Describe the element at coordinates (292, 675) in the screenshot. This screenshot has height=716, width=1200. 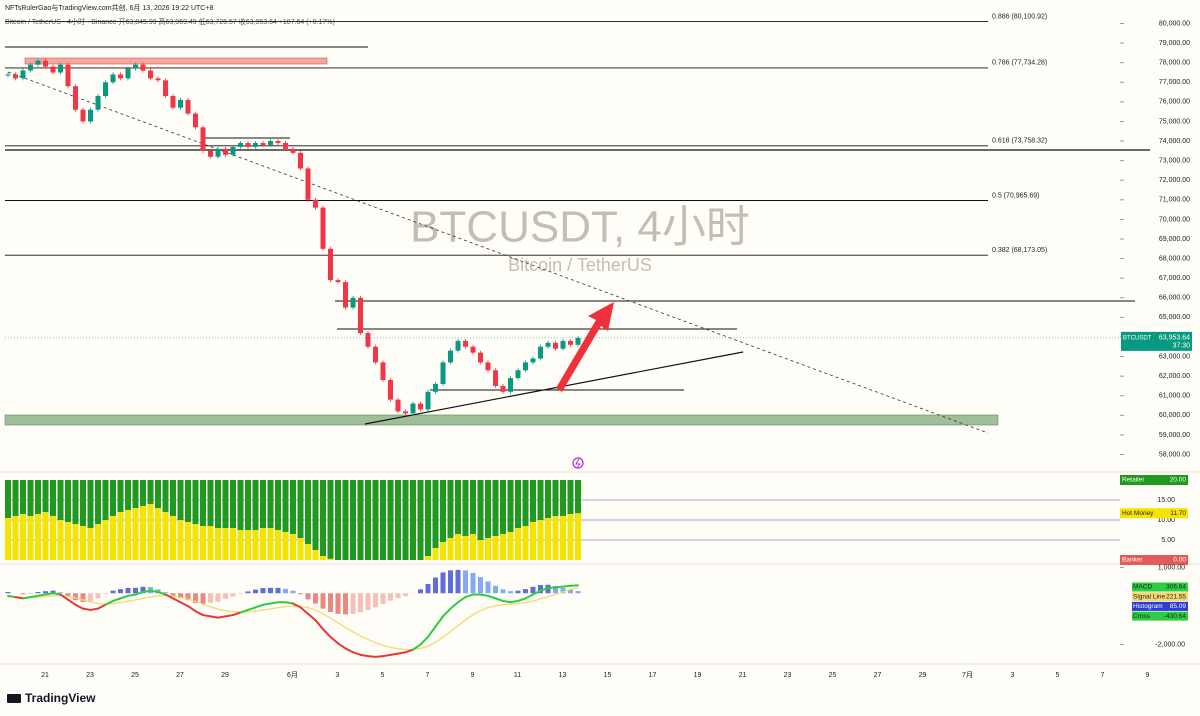
I see `x-tick-label: 6月` at that location.